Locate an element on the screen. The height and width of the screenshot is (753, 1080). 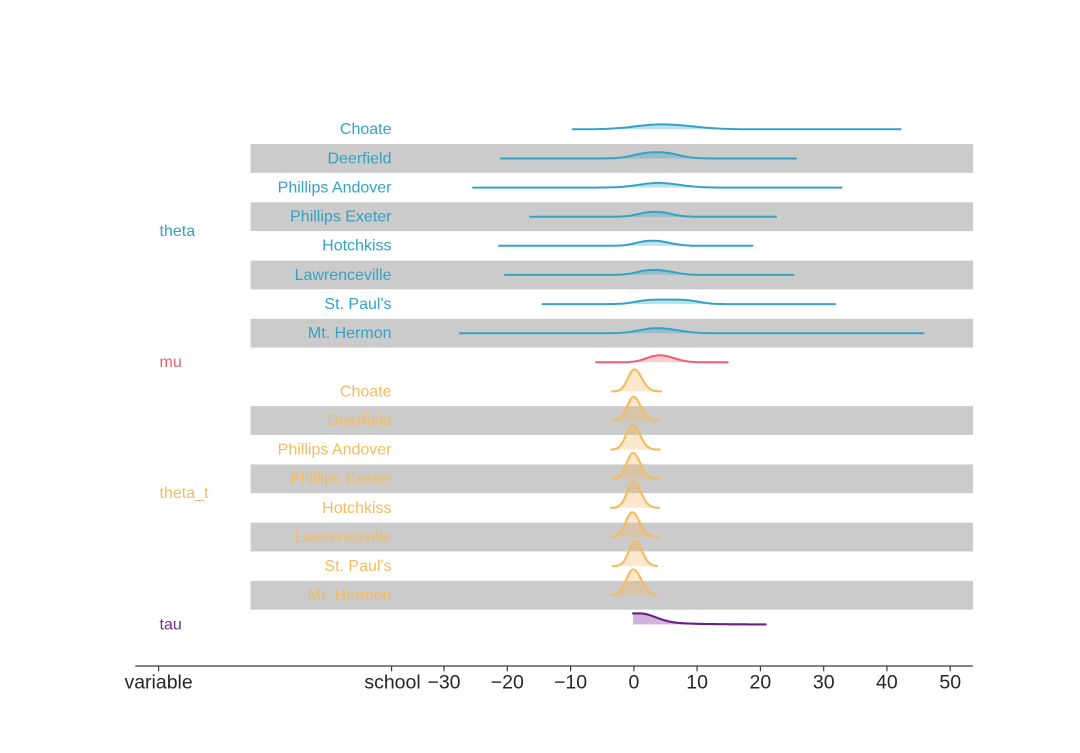
svg-text: 20 is located at coordinates (761, 683).